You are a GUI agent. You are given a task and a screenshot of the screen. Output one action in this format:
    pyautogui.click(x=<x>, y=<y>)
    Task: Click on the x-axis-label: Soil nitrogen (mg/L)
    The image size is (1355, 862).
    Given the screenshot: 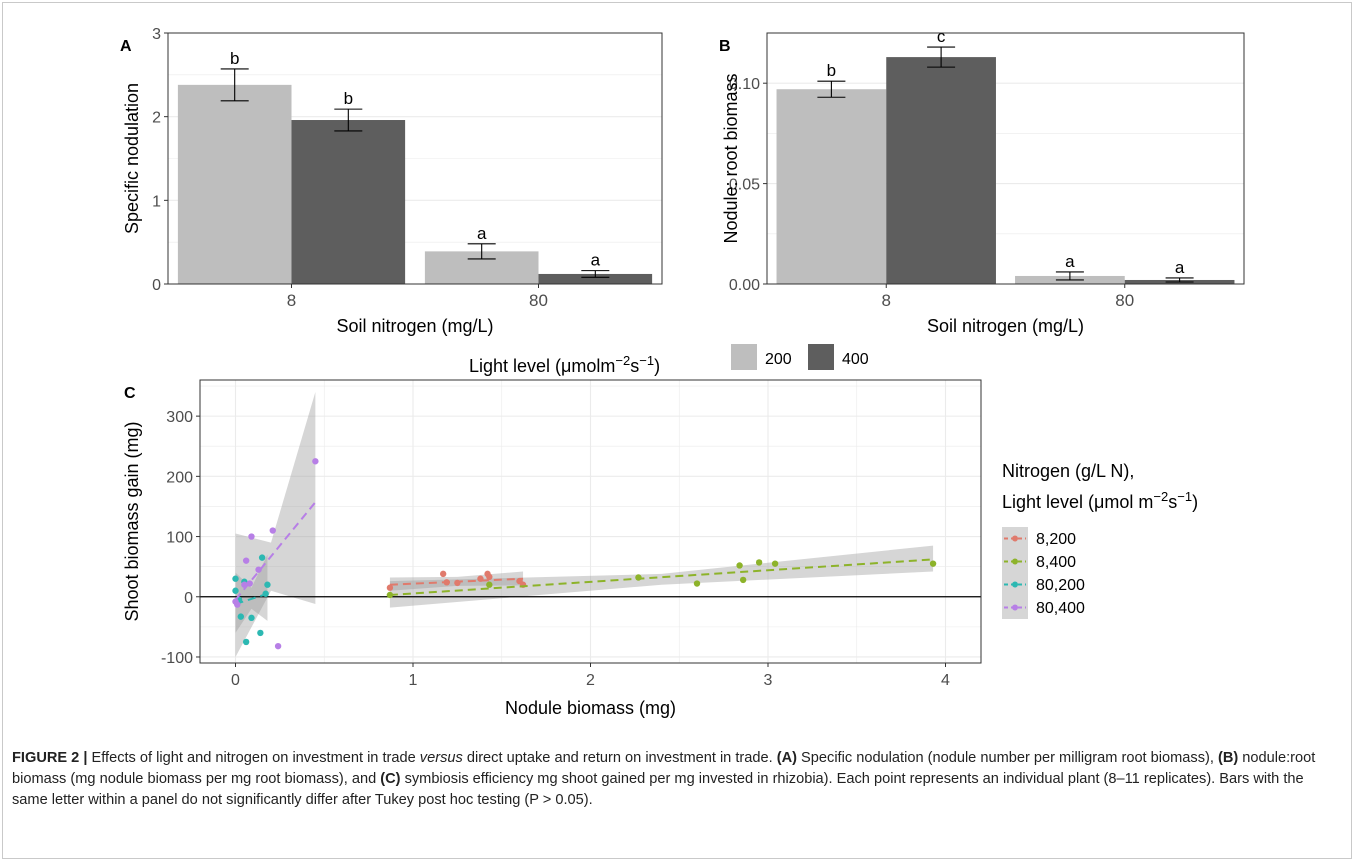 What is the action you would take?
    pyautogui.click(x=1005, y=326)
    